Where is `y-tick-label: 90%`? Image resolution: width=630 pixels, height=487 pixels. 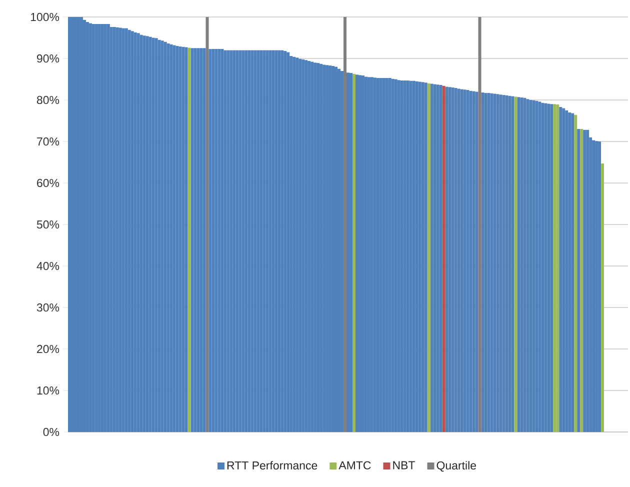
y-tick-label: 90% is located at coordinates (48, 58).